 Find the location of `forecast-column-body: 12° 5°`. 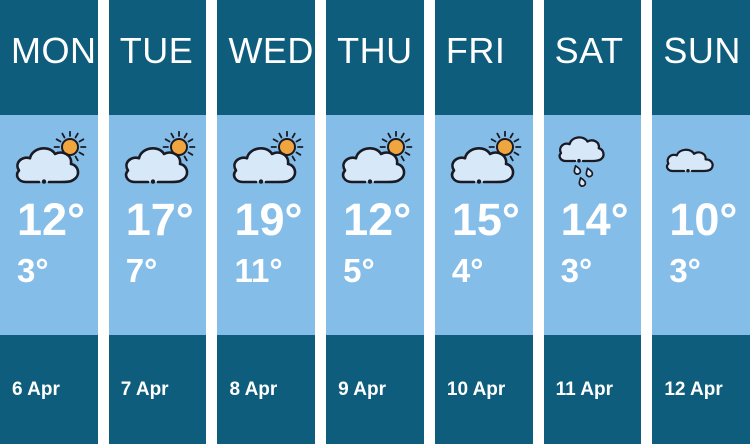

forecast-column-body: 12° 5° is located at coordinates (375, 225).